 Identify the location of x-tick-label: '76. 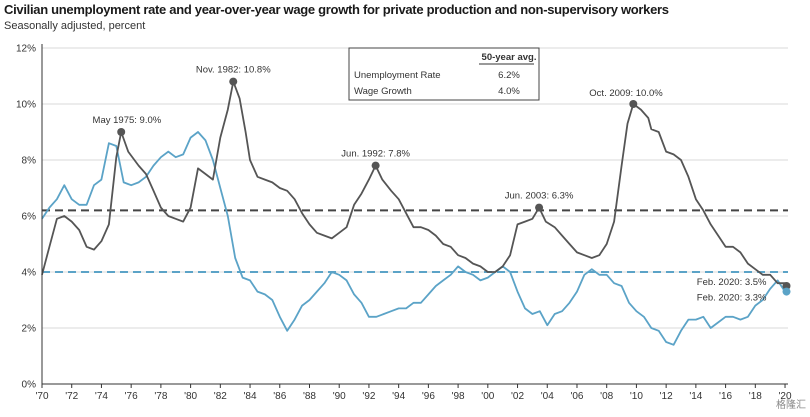
(131, 396).